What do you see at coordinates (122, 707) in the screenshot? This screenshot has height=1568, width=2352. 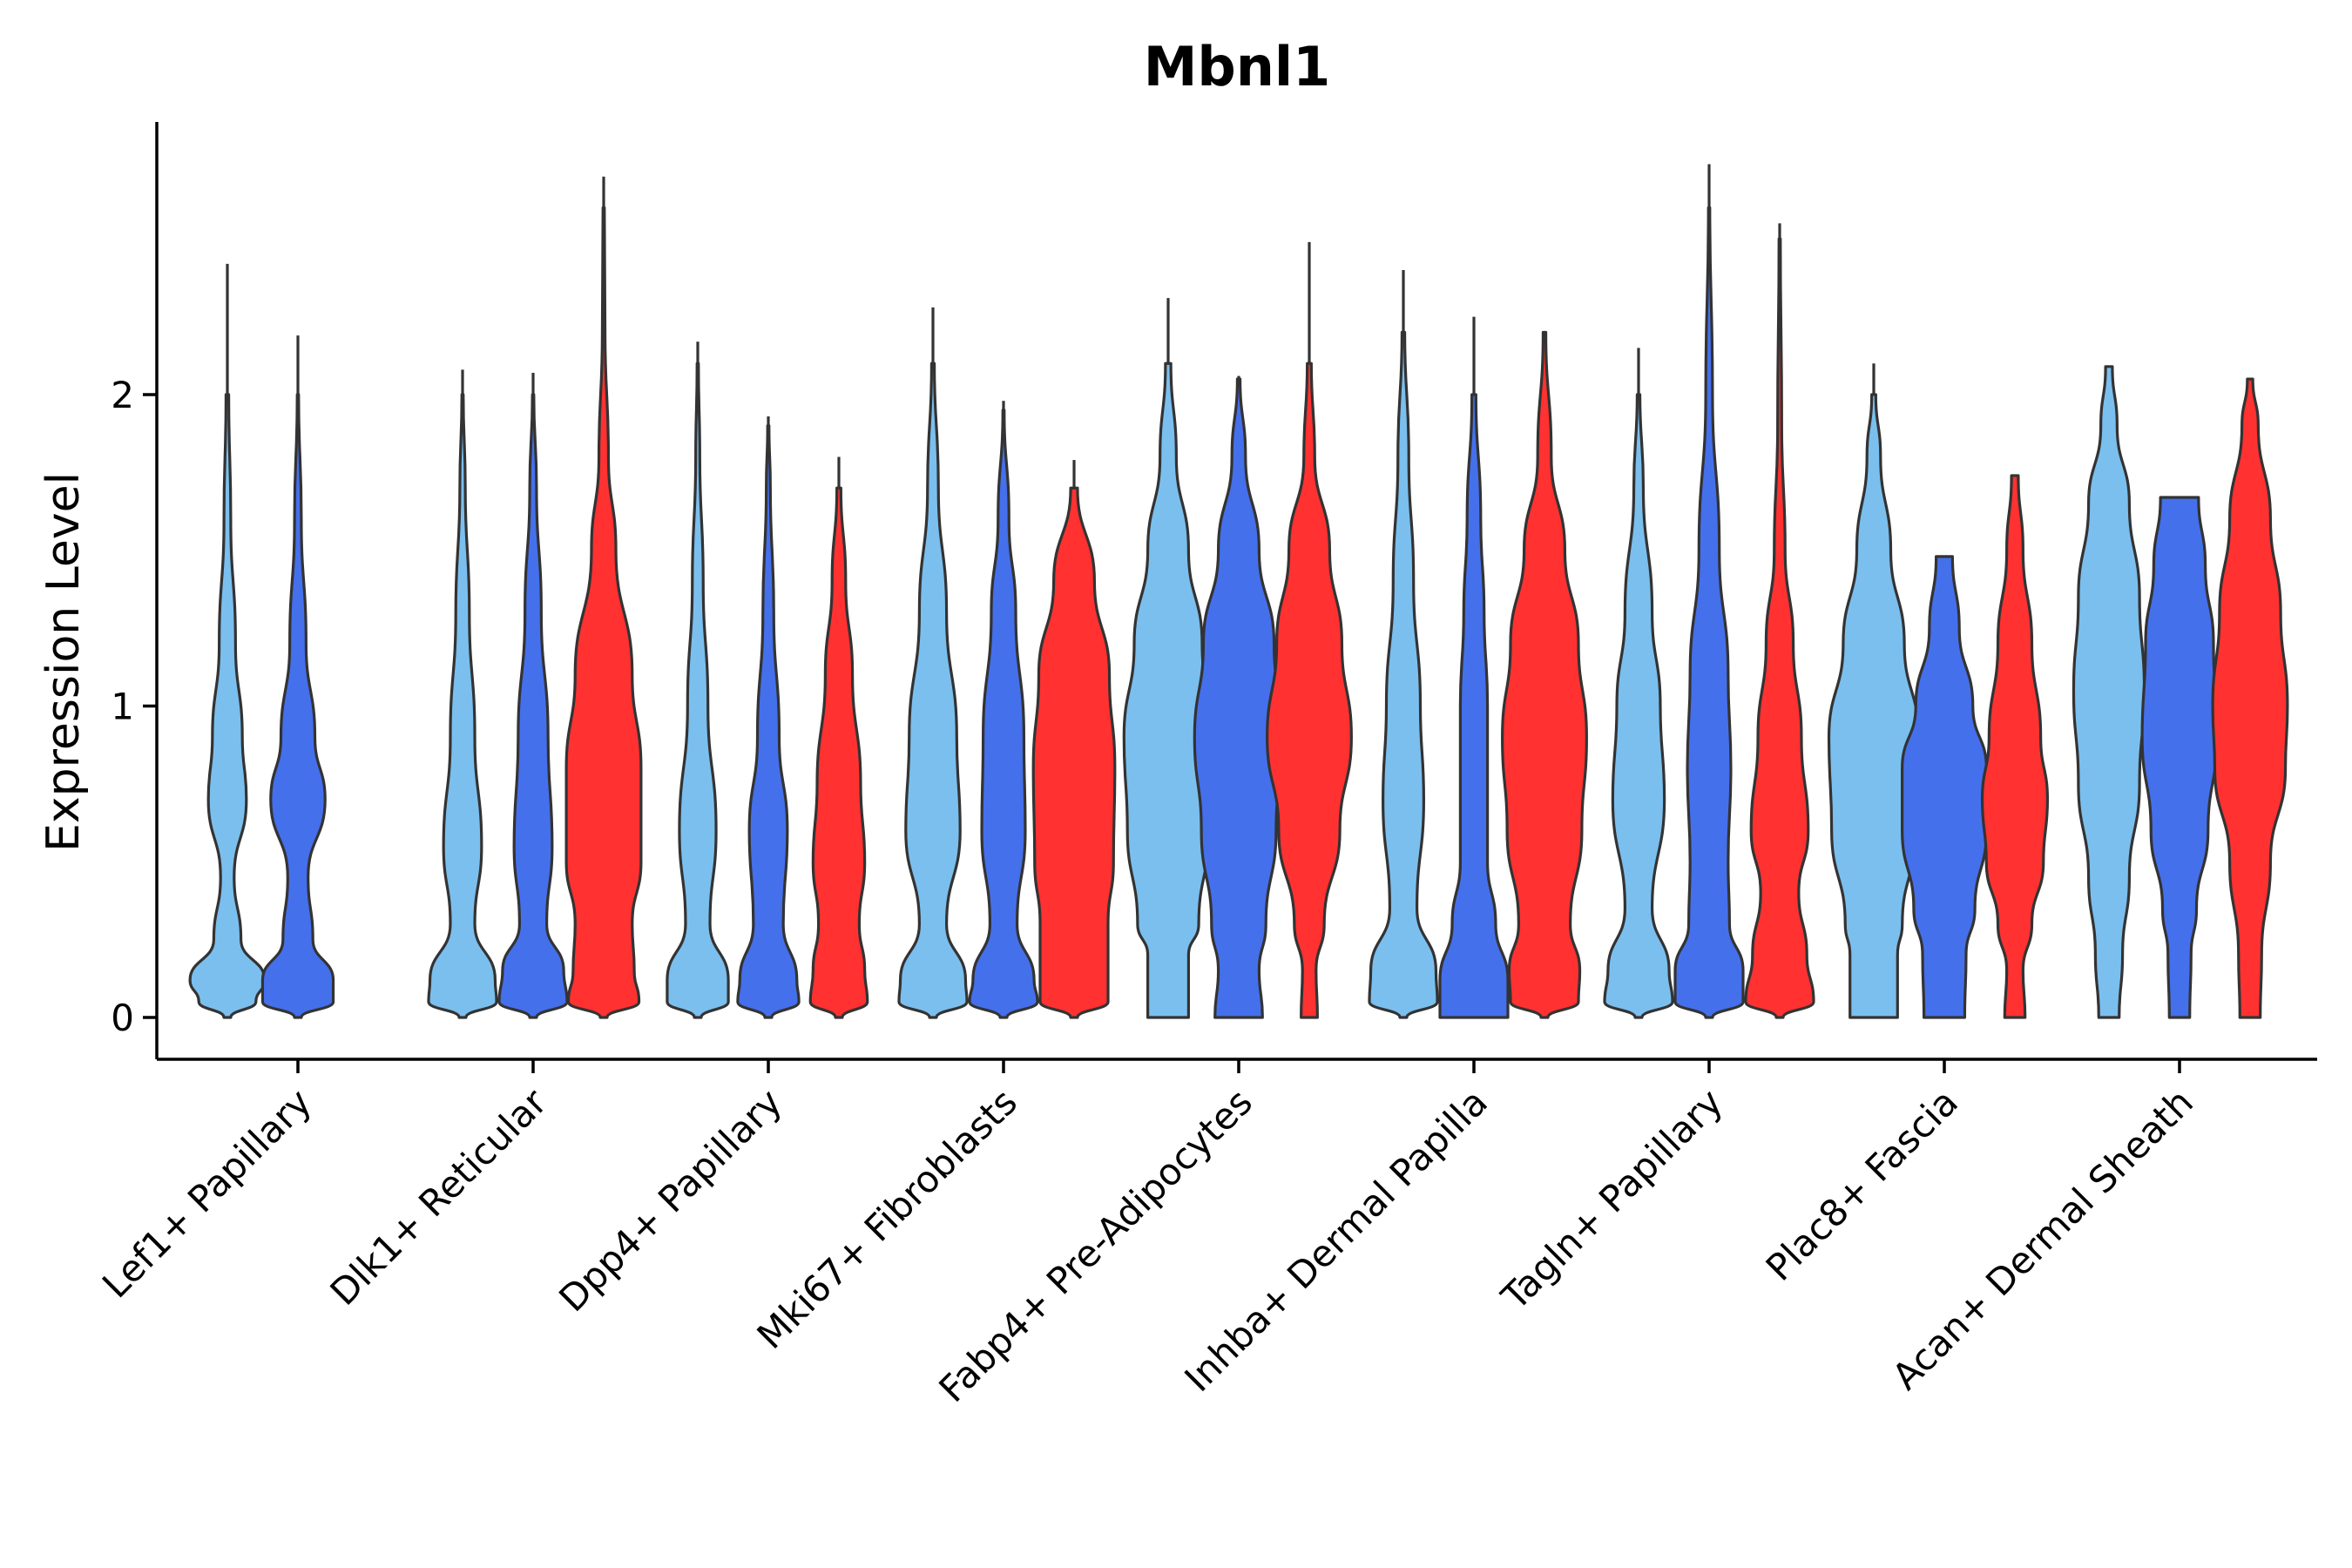 I see `y-tick-label: 1` at bounding box center [122, 707].